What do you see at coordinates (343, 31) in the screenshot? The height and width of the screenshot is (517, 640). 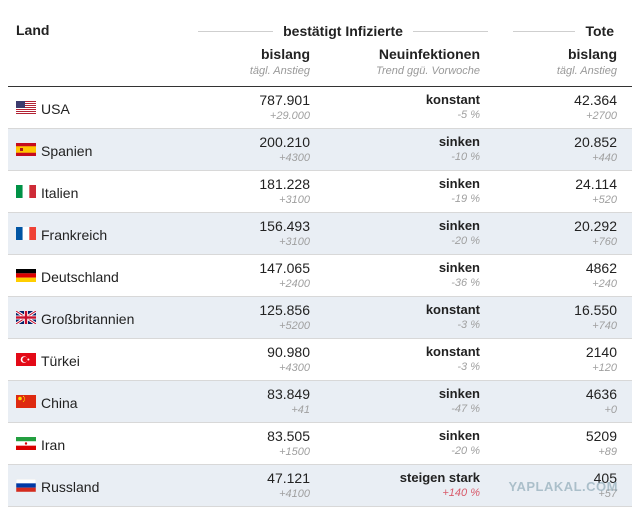 I see `header-infected-group: bestätigt Infizierte` at bounding box center [343, 31].